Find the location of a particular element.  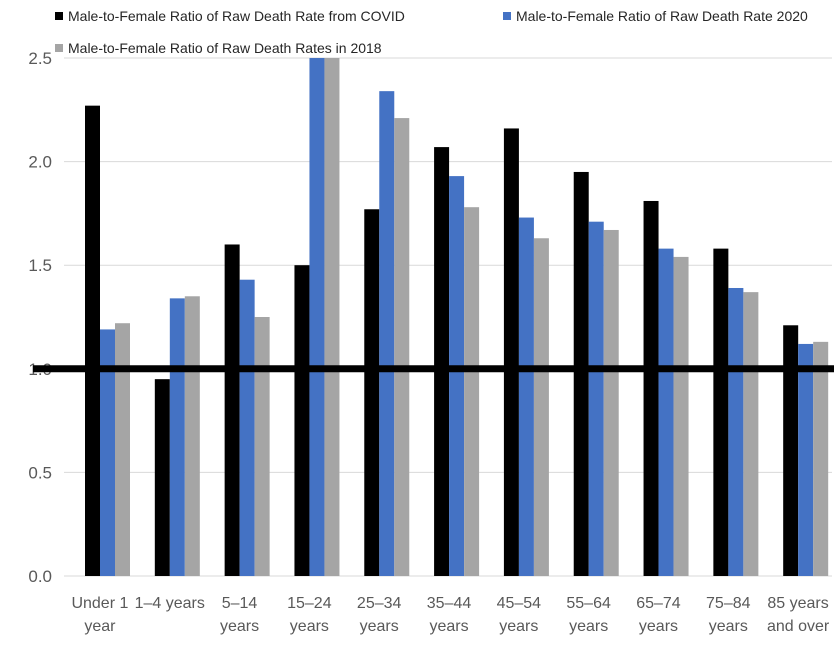

x-category-label: year is located at coordinates (100, 626).